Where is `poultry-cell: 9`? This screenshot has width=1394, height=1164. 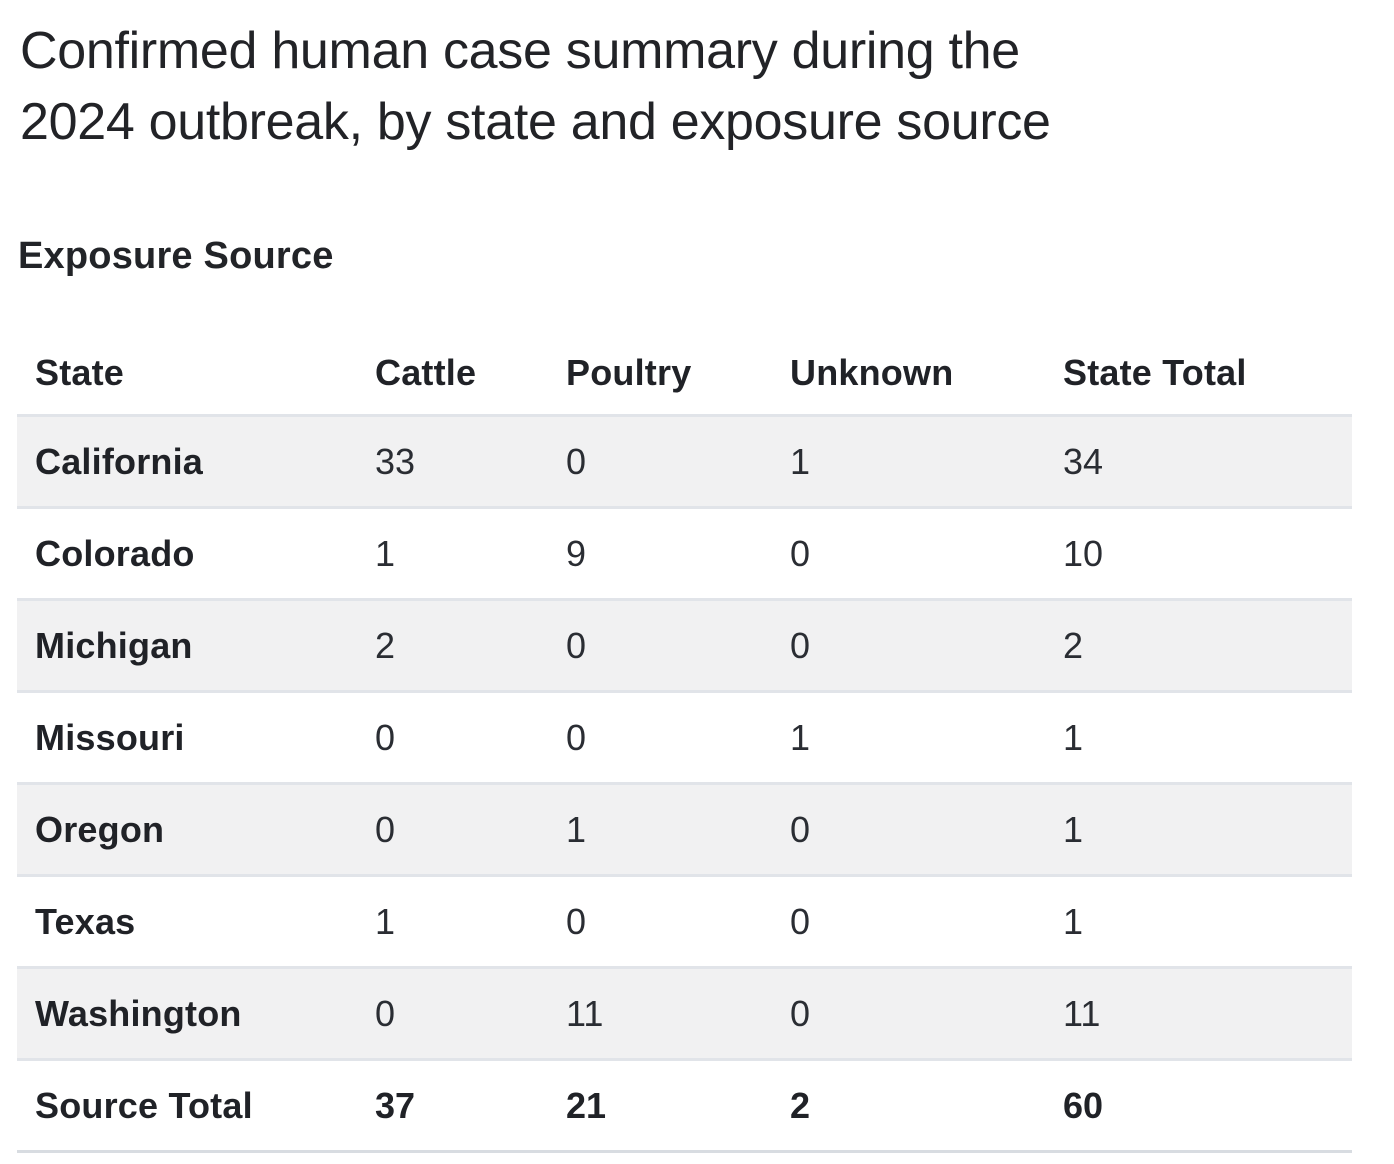
poultry-cell: 9 is located at coordinates (576, 553).